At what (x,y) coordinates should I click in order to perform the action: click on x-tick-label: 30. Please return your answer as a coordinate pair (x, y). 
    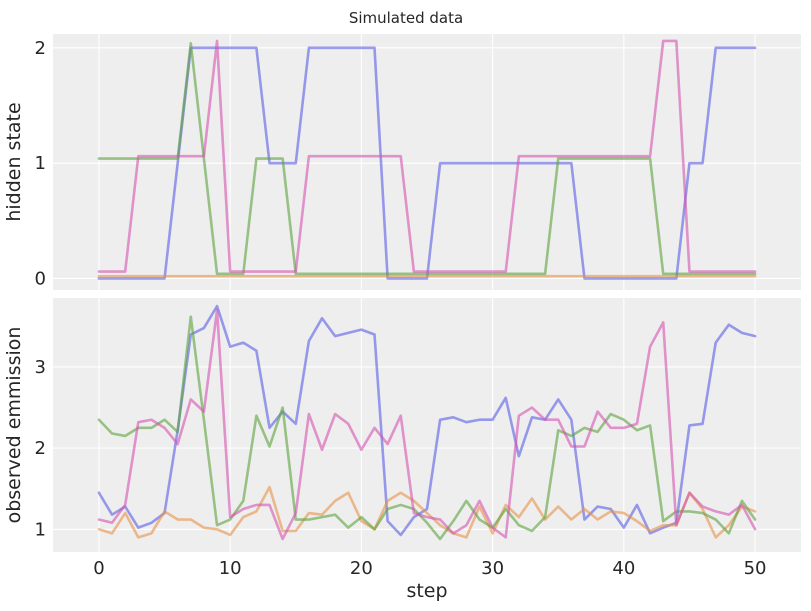
    Looking at the image, I should click on (492, 568).